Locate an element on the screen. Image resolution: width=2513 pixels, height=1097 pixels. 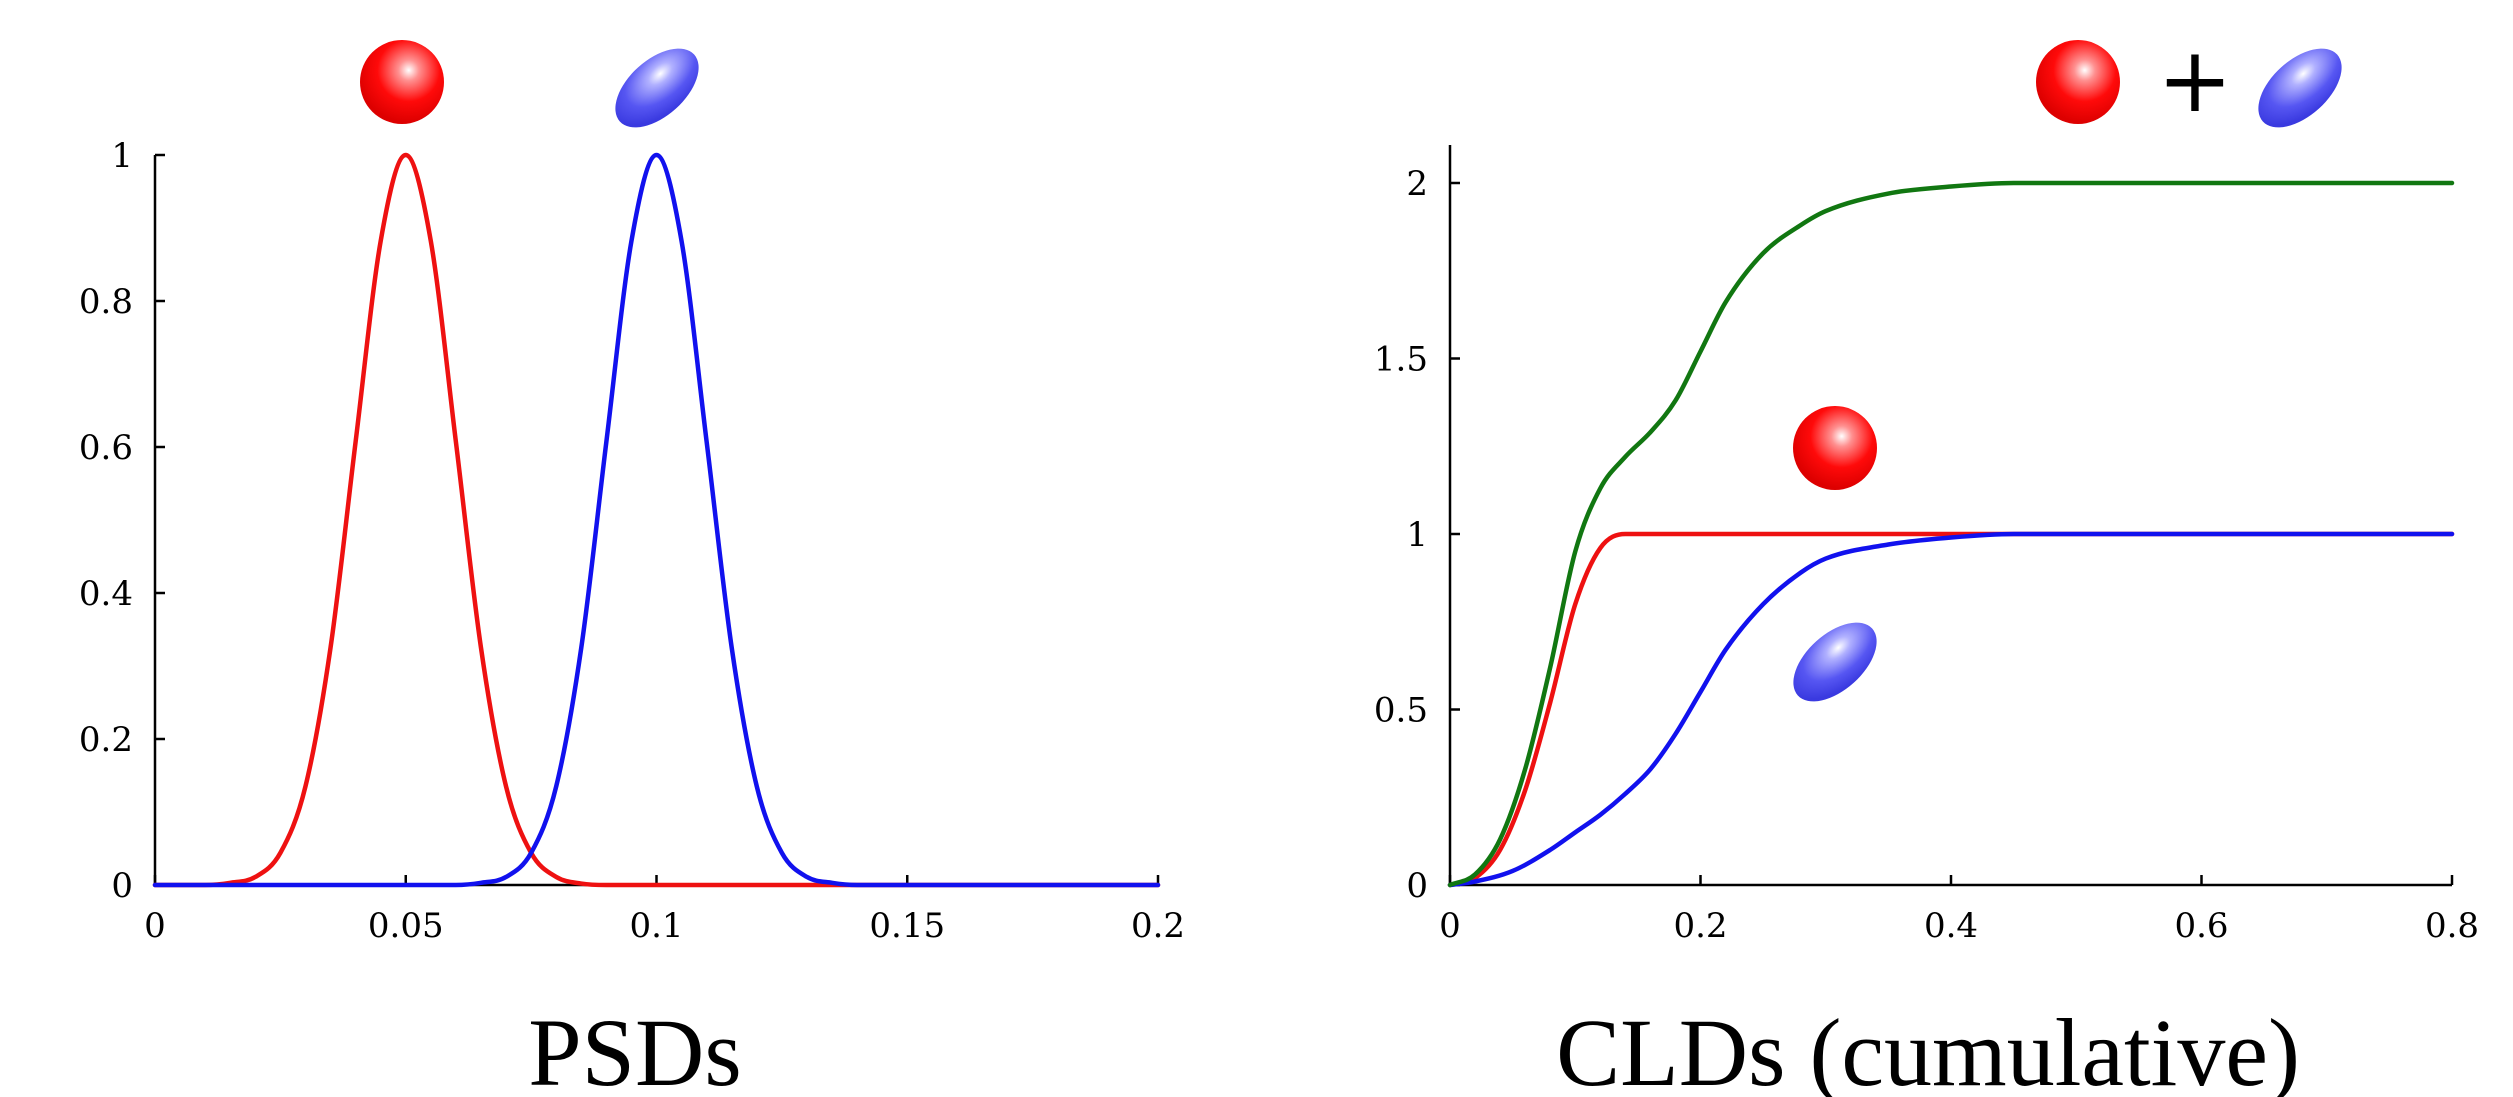
psd-y-tick-label: 0.4 is located at coordinates (106, 594).